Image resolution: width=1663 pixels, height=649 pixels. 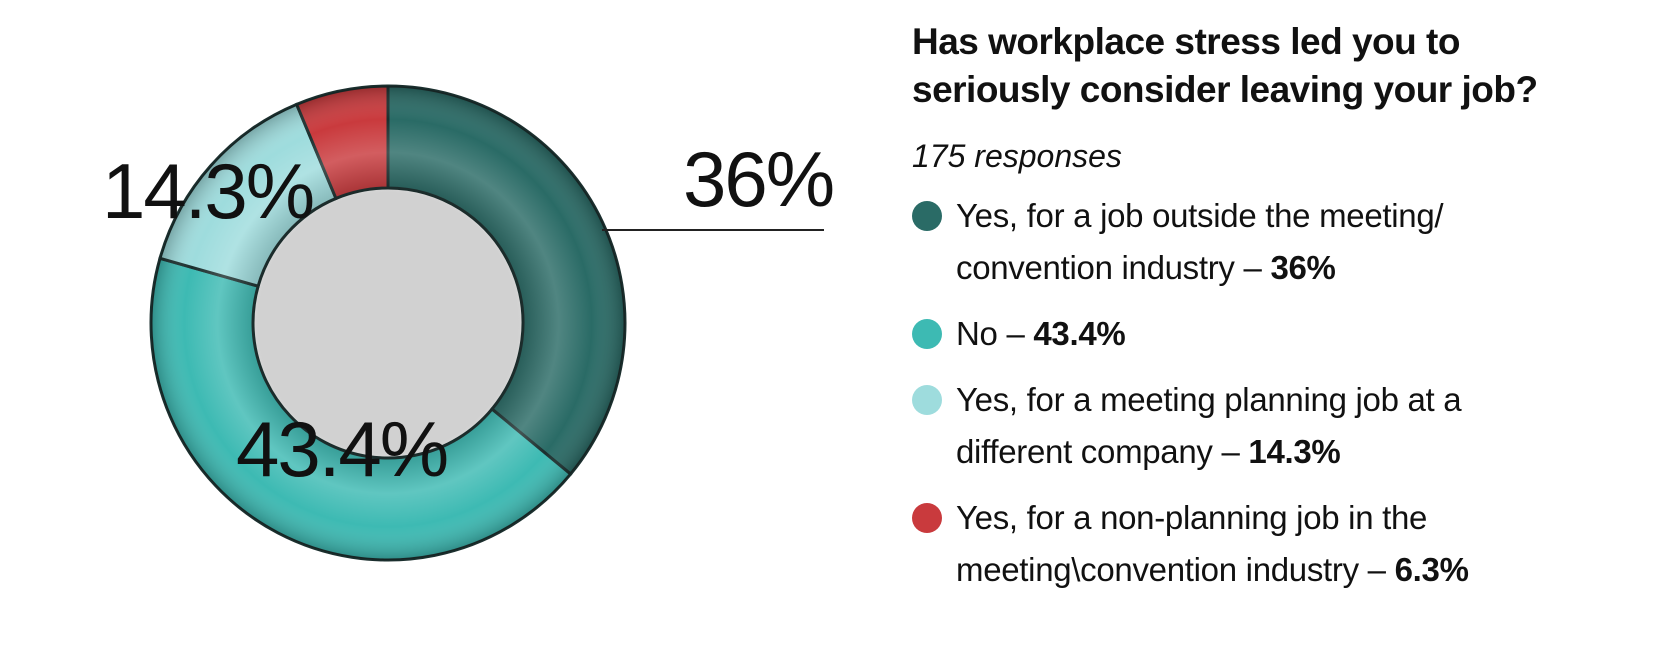 What do you see at coordinates (1294, 451) in the screenshot?
I see `legend-value: 14.3%` at bounding box center [1294, 451].